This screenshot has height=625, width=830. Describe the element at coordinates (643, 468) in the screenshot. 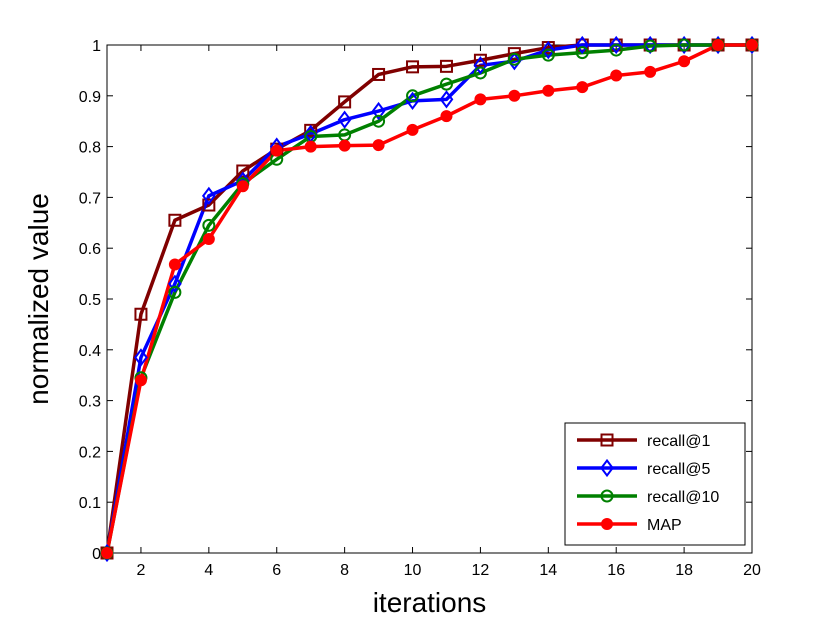

I see `legend-entry-recall-5: recall@5` at that location.